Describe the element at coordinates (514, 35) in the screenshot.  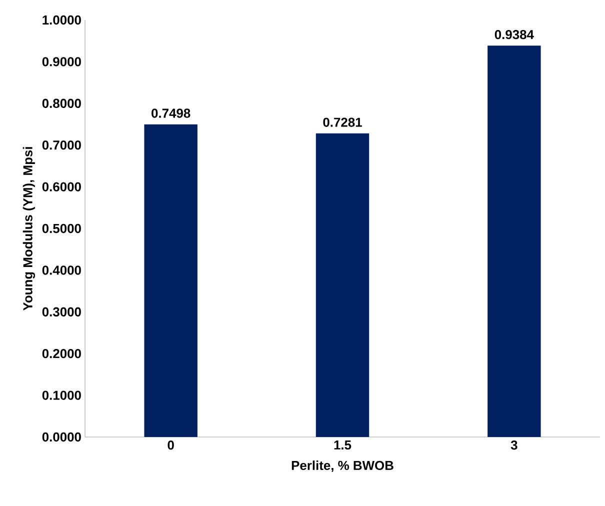
I see `data-label: 0.9384` at that location.